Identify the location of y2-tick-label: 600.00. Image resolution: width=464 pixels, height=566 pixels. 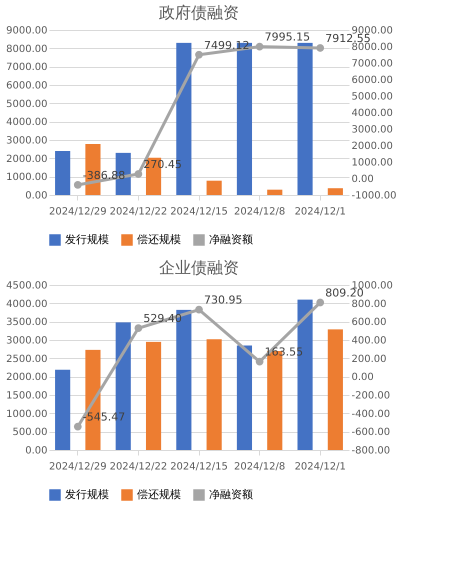
(369, 322).